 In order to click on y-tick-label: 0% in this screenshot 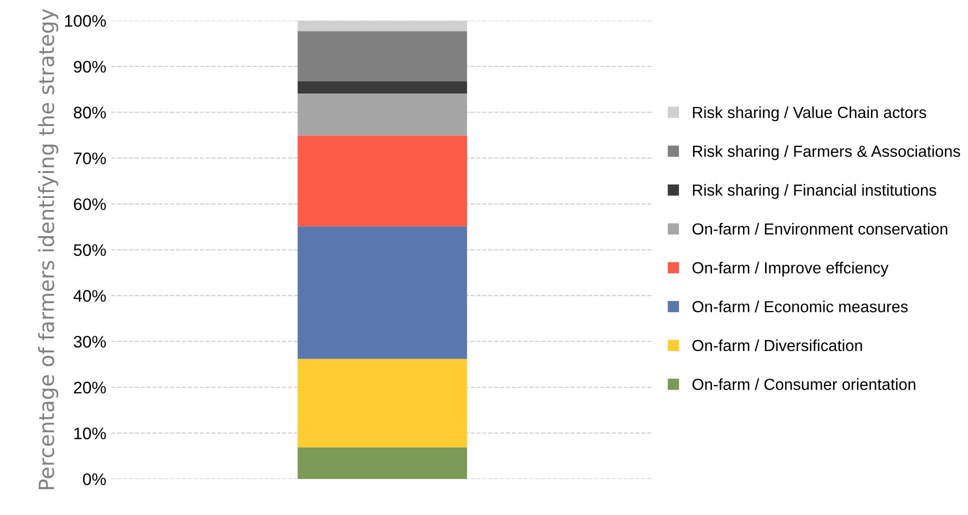, I will do `click(94, 479)`.